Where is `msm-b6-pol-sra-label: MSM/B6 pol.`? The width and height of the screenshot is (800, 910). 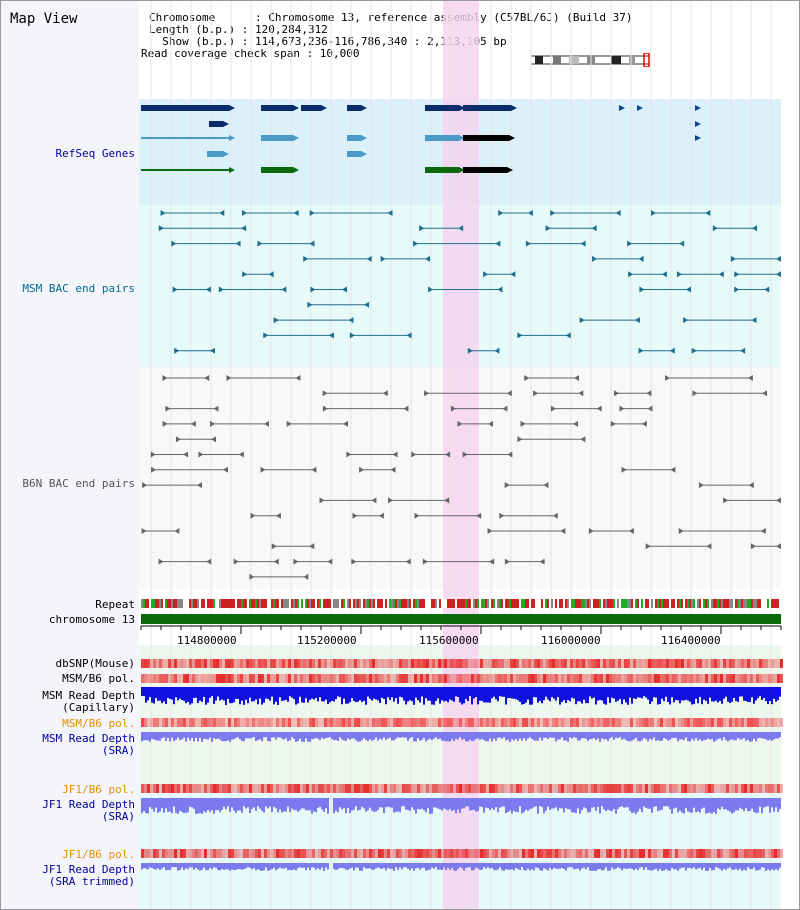
msm-b6-pol-sra-label: MSM/B6 pol. is located at coordinates (98, 723).